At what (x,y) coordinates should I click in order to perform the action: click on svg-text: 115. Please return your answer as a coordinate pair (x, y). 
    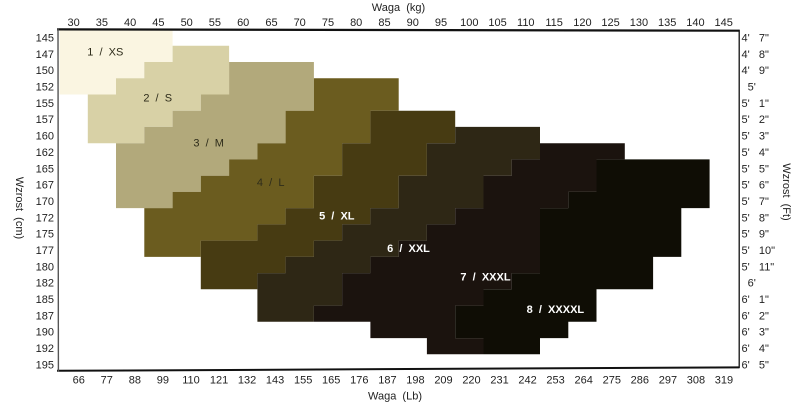
    Looking at the image, I should click on (554, 23).